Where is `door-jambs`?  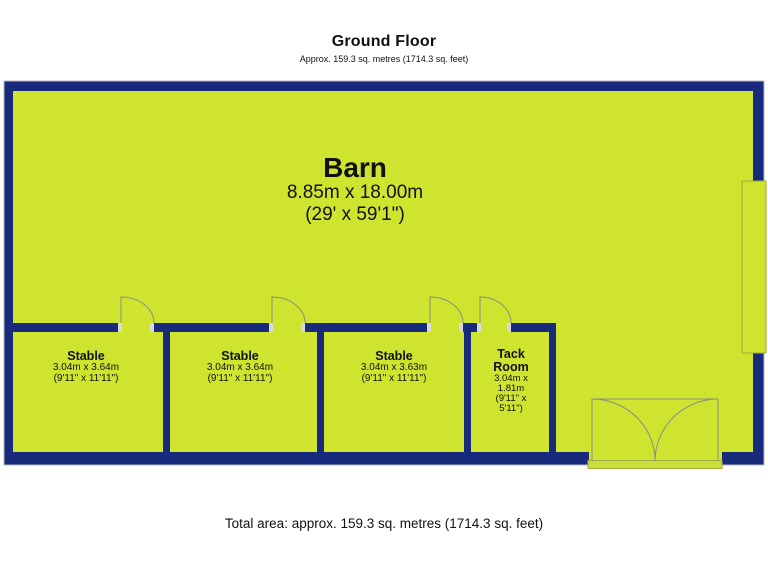
door-jambs is located at coordinates (314, 327).